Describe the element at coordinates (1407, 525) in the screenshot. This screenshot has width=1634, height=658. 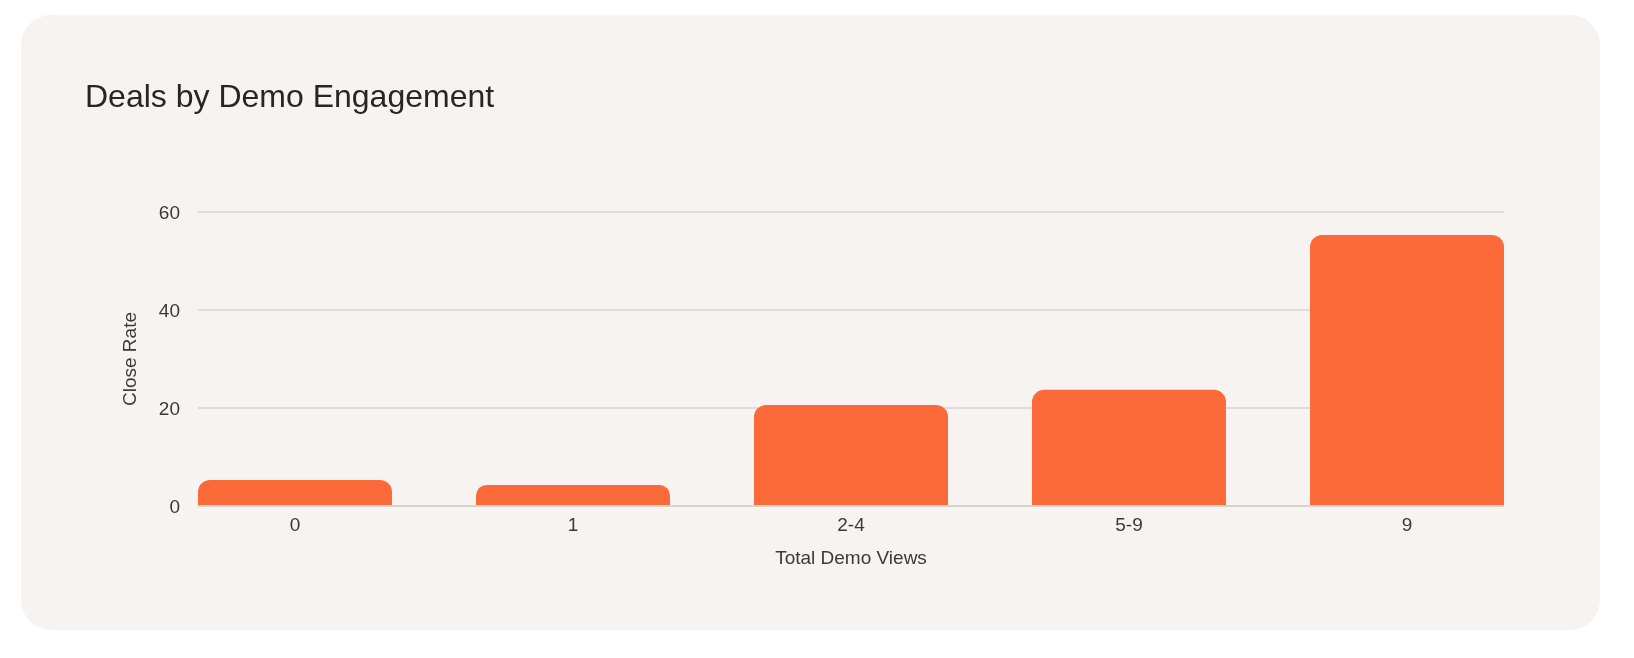
I see `x-tick-label: 9` at that location.